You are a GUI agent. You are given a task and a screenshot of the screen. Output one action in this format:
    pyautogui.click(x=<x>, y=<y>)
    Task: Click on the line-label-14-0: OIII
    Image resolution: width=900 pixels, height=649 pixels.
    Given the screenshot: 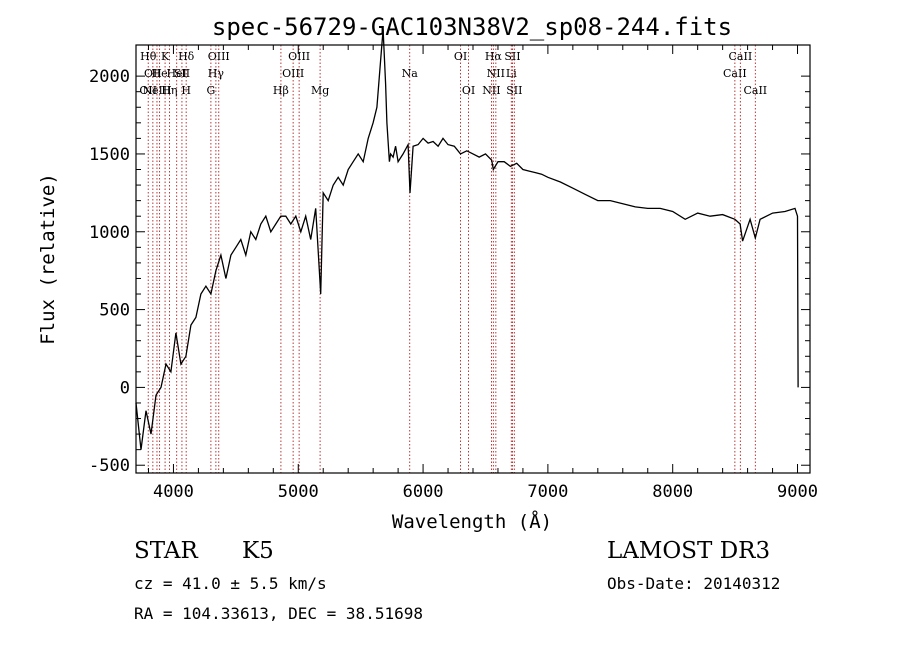 What is the action you would take?
    pyautogui.click(x=299, y=56)
    